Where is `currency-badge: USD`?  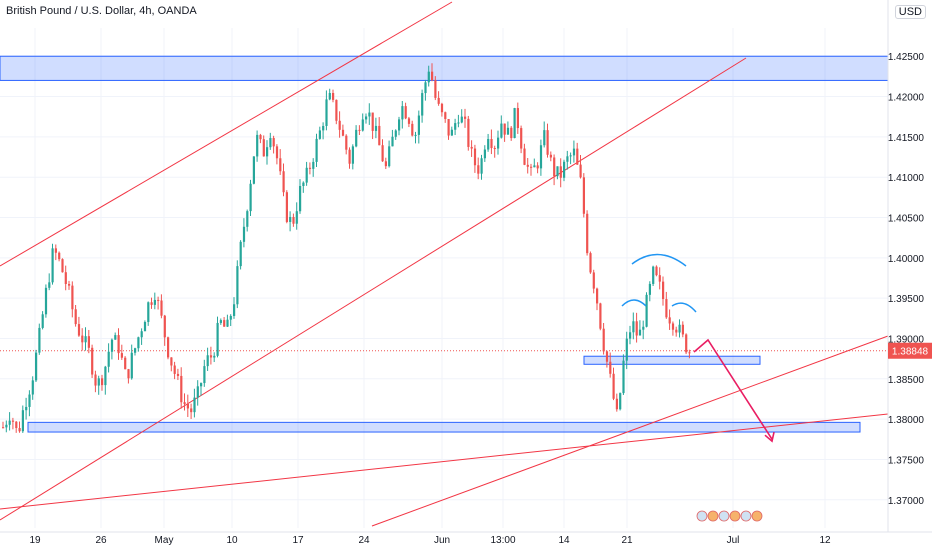 currency-badge: USD is located at coordinates (910, 12).